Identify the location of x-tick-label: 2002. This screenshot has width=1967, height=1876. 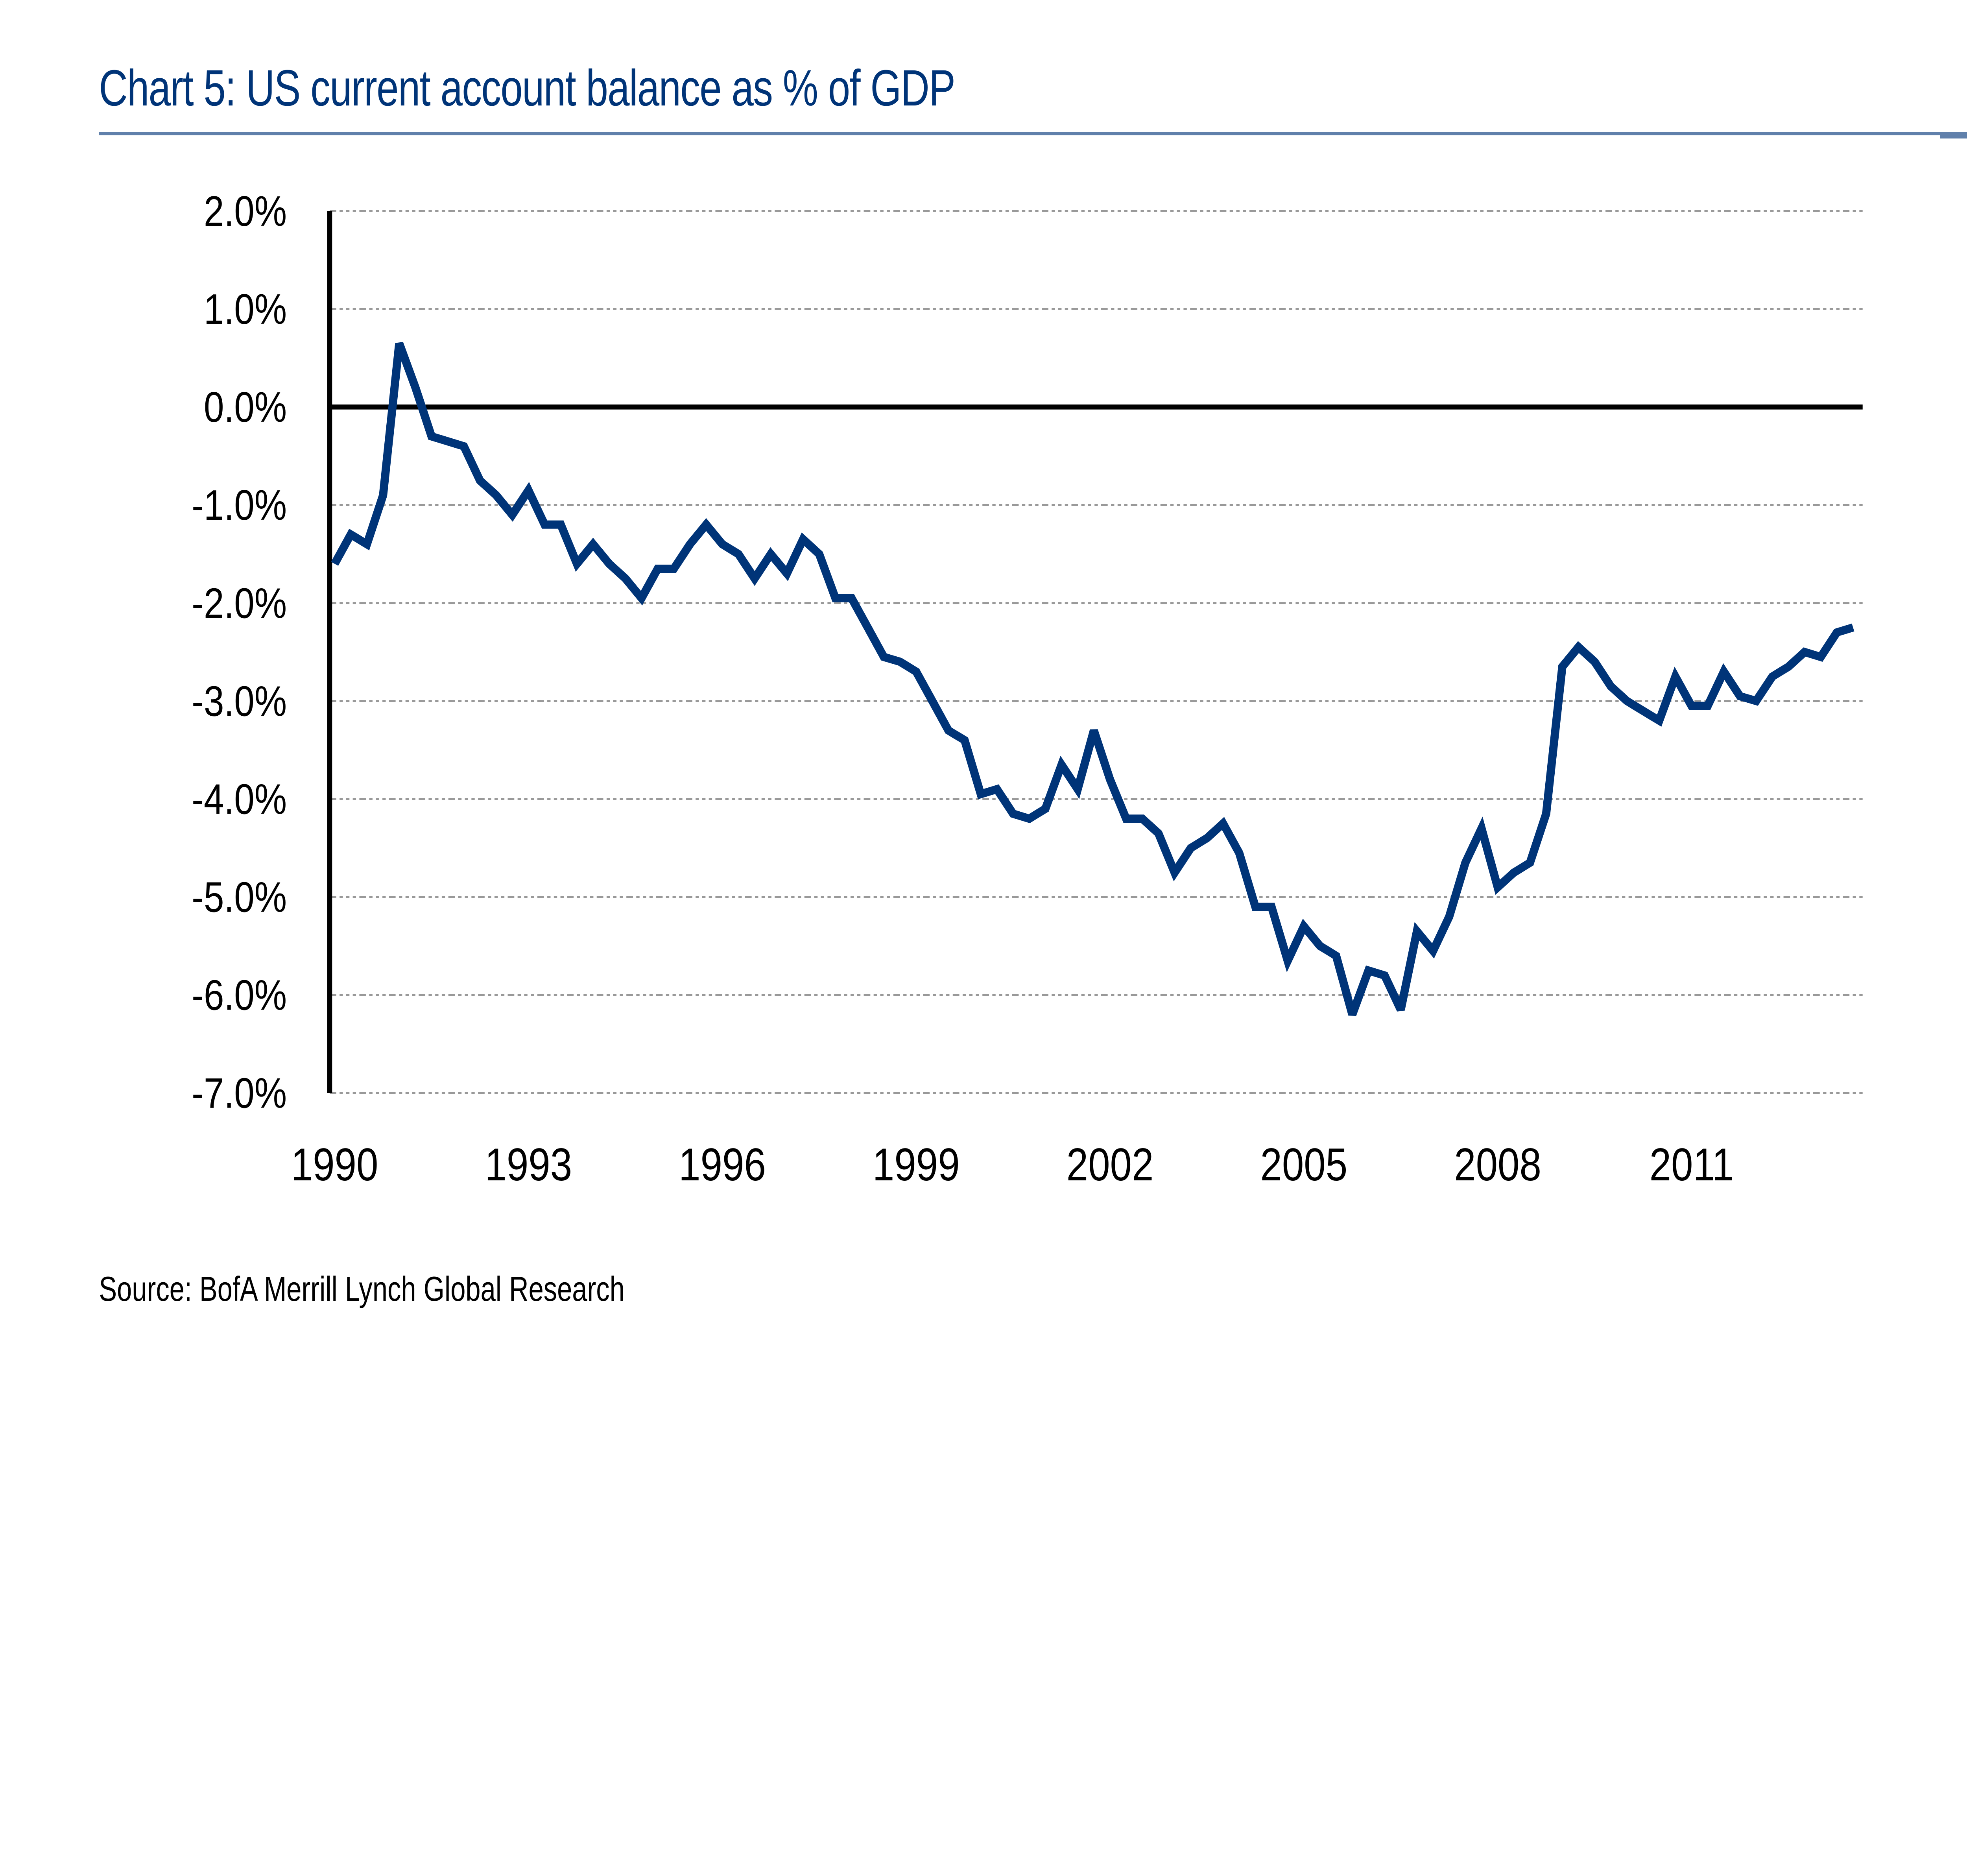
(1110, 1164).